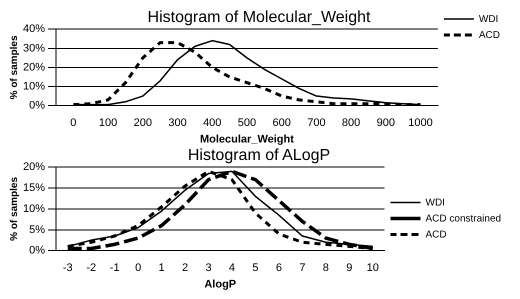  Describe the element at coordinates (316, 123) in the screenshot. I see `x-tick-label: 700` at that location.